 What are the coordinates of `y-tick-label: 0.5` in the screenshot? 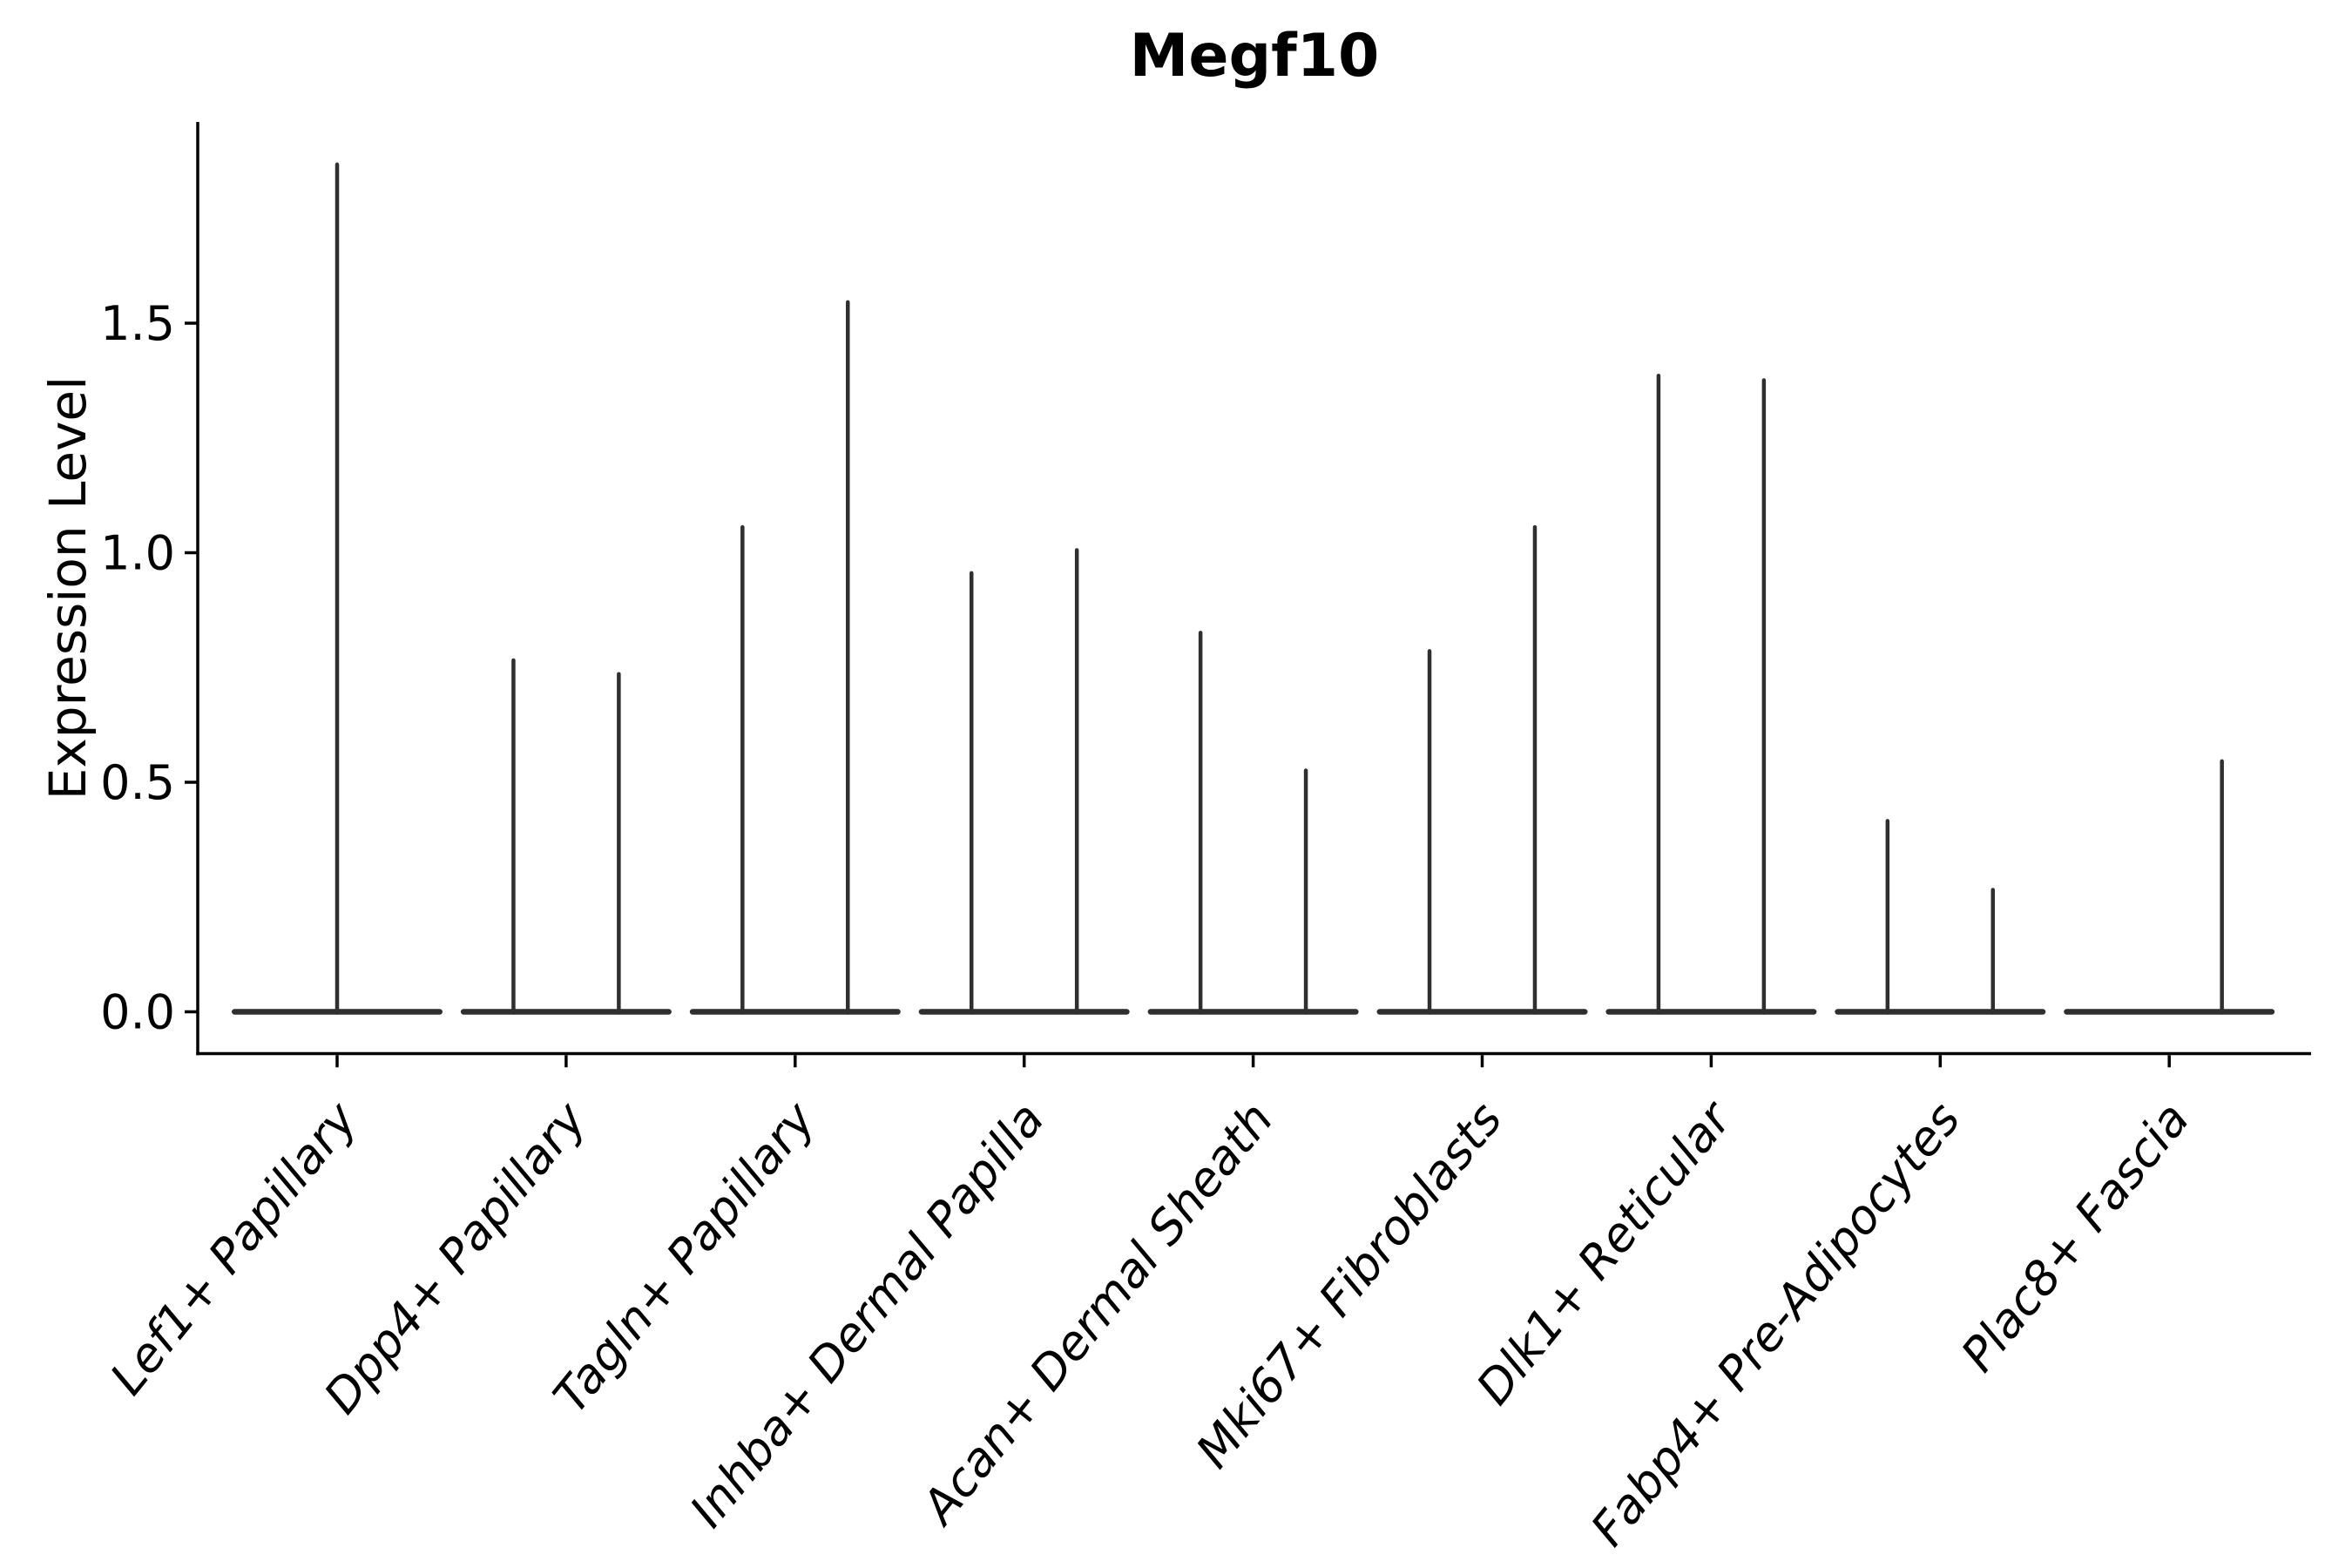 It's located at (137, 782).